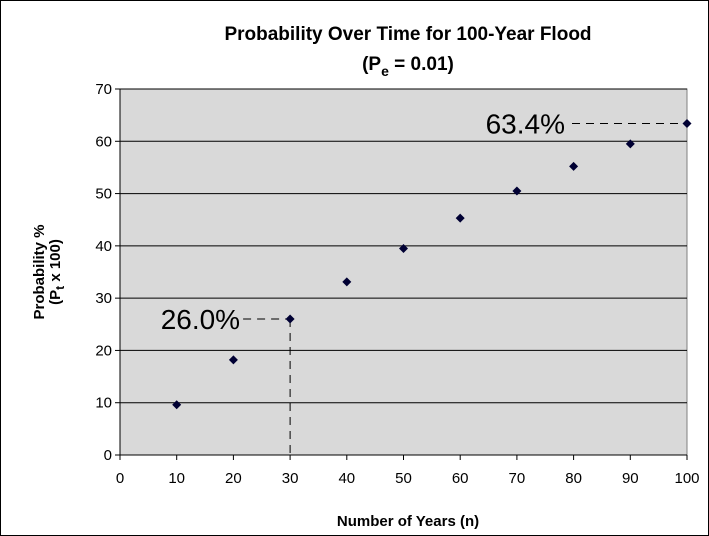  I want to click on annotation-label: 63.4%, so click(525, 124).